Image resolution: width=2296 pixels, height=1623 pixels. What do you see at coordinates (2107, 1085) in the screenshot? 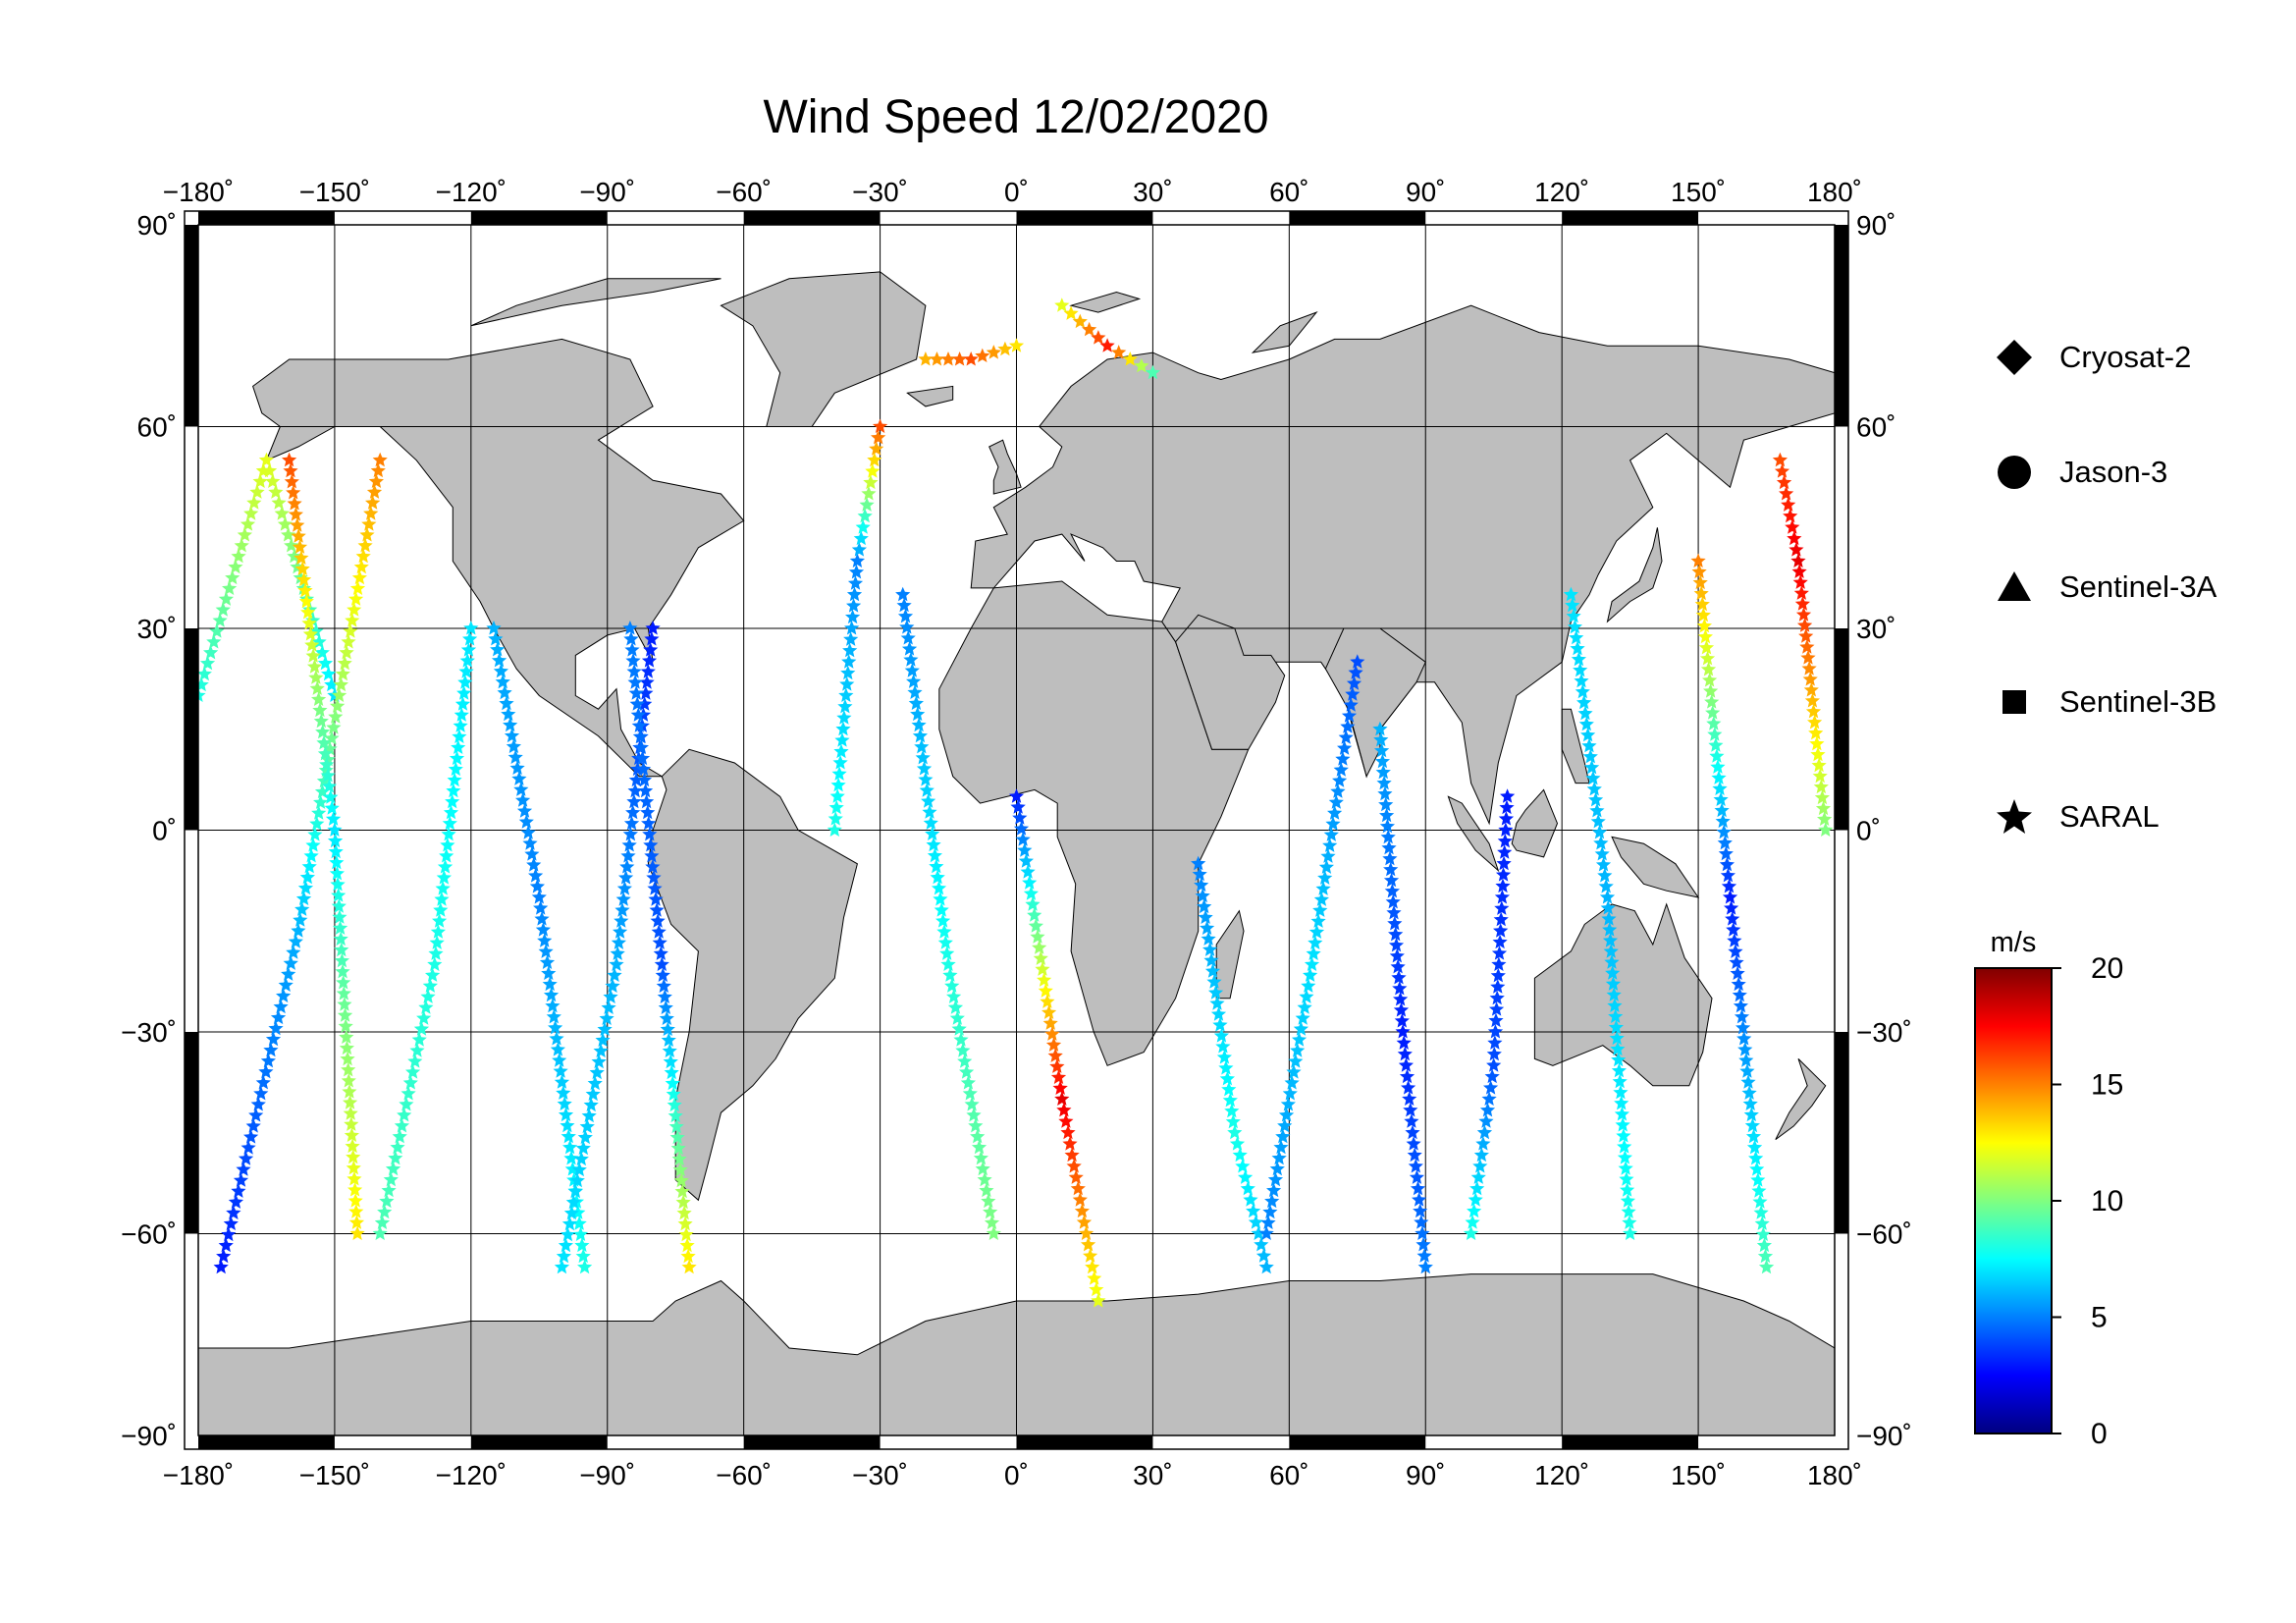
I see `colorbar-tick-label: 15` at bounding box center [2107, 1085].